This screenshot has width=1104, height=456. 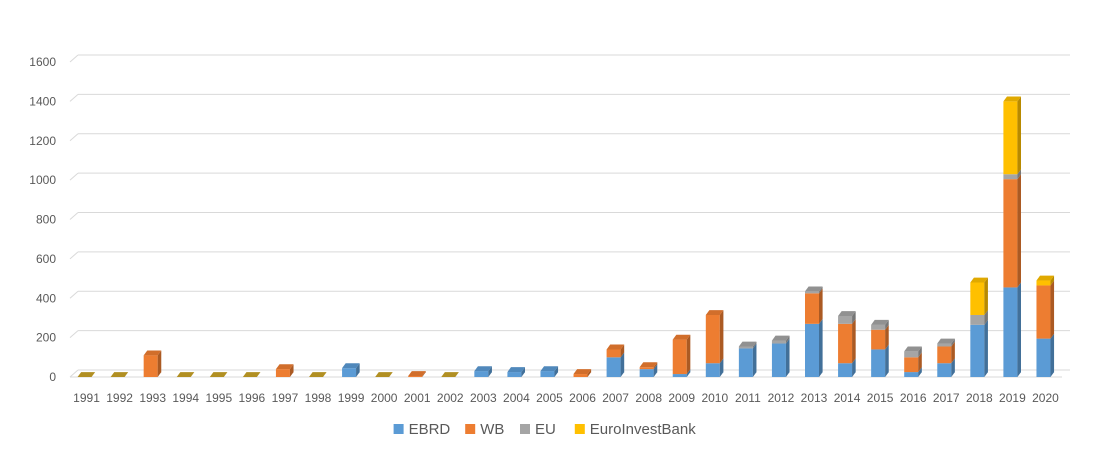 I want to click on x-tick-label: 2018, so click(x=979, y=398).